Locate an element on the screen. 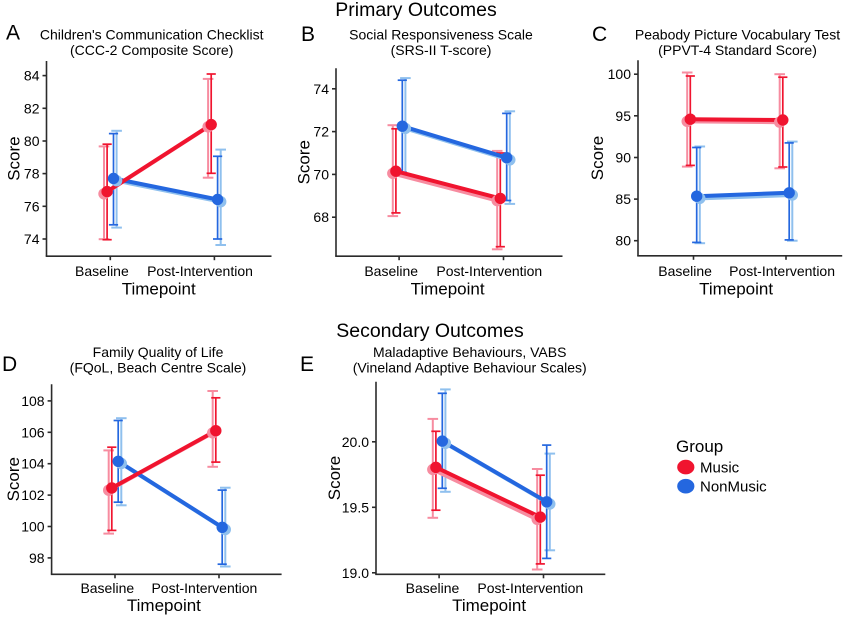 This screenshot has width=850, height=621. svg-text:Children's Communication Check: Children's Communication Checklist is located at coordinates (152, 35).